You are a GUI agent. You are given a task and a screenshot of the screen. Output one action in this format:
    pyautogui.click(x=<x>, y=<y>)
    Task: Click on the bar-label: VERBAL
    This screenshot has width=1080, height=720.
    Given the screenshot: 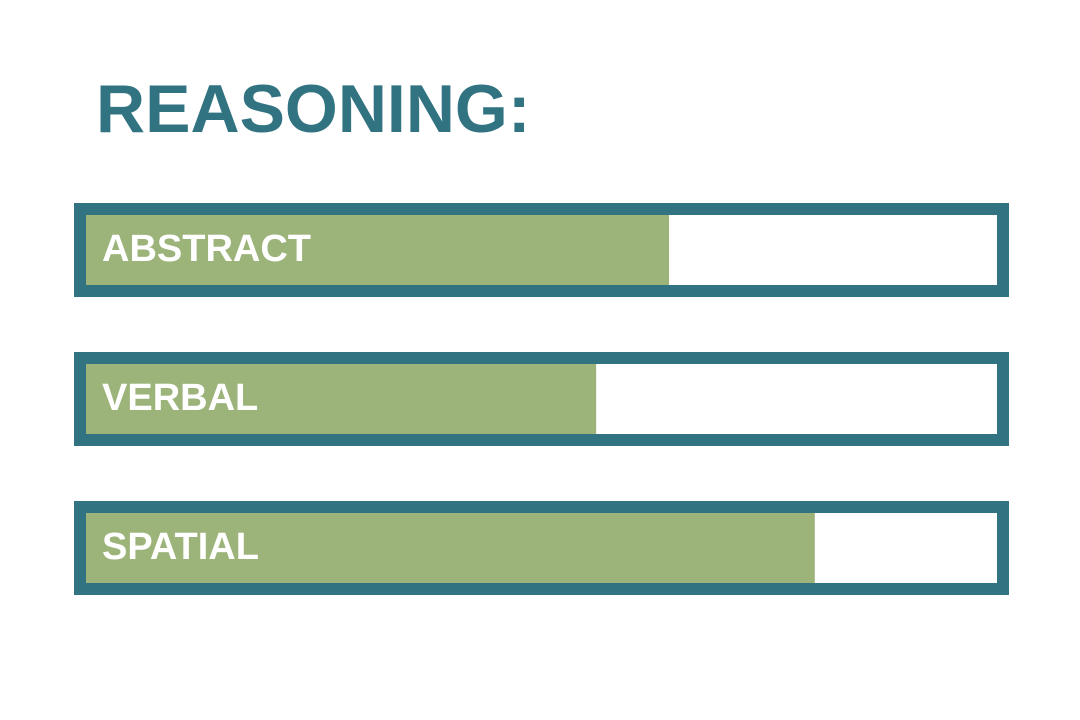 What is the action you would take?
    pyautogui.click(x=180, y=398)
    